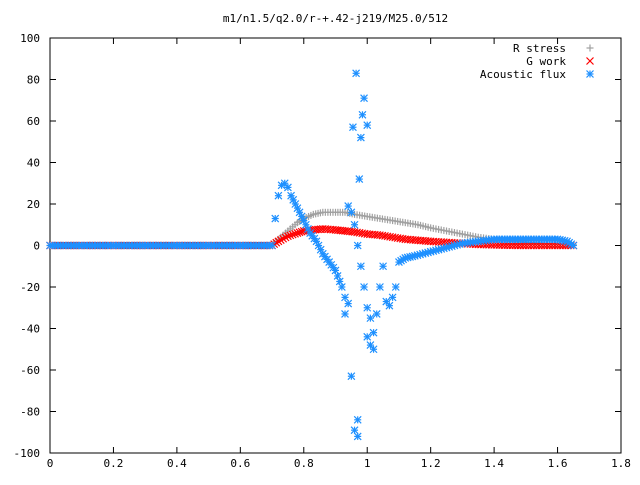 The height and width of the screenshot is (485, 640). I want to click on x-tick-label: 1, so click(367, 463).